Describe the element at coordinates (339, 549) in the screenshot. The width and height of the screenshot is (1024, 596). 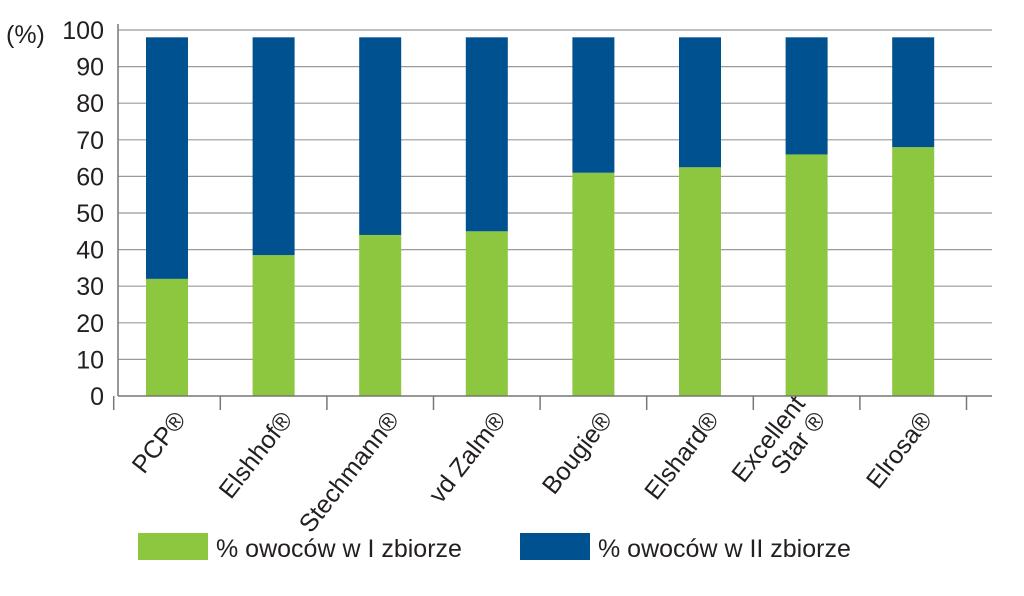
I see `legend-label: % owoców w I zbiorze` at that location.